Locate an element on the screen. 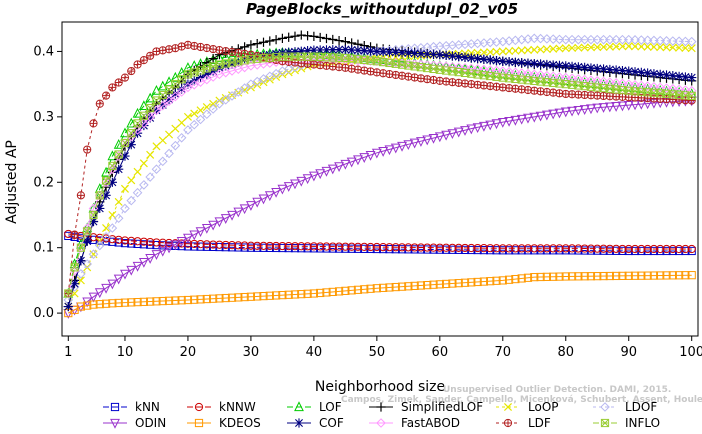  series-knnw is located at coordinates (380, 241).